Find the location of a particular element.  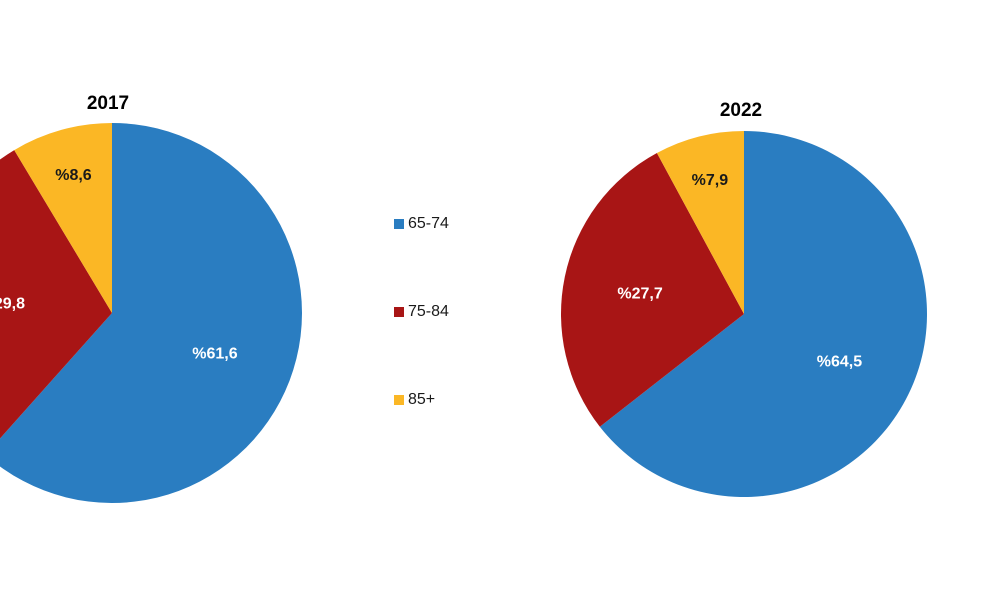

legend-item-75-84: 75-84 is located at coordinates (421, 312).